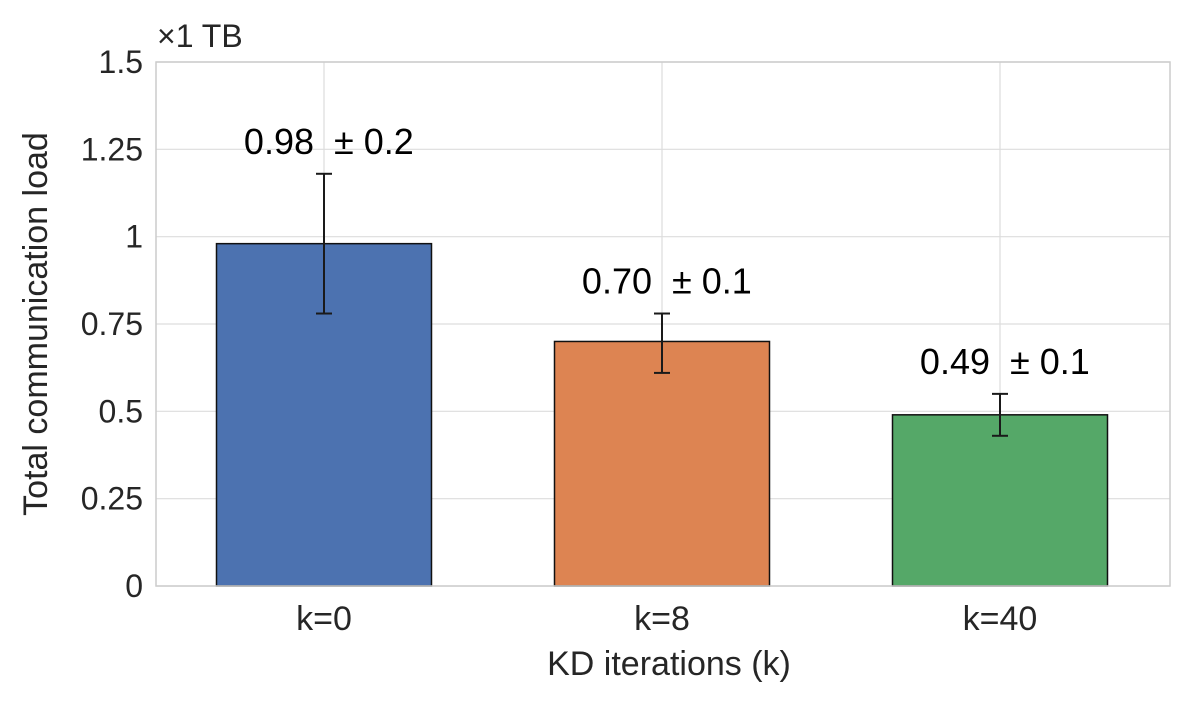  What do you see at coordinates (112, 499) in the screenshot?
I see `y-tick-label: 0.25` at bounding box center [112, 499].